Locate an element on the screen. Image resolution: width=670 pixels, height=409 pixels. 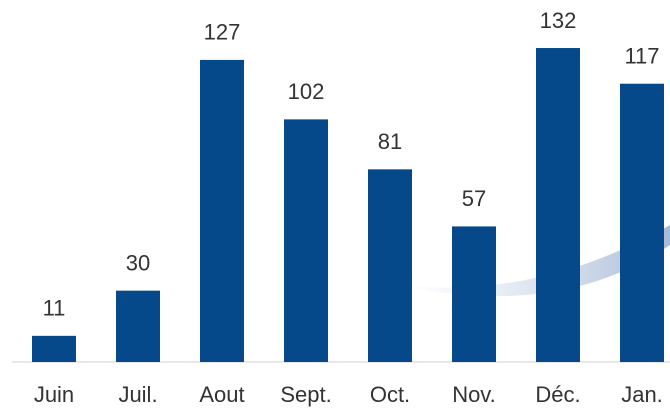
x-tick-label: Jan. is located at coordinates (642, 394).